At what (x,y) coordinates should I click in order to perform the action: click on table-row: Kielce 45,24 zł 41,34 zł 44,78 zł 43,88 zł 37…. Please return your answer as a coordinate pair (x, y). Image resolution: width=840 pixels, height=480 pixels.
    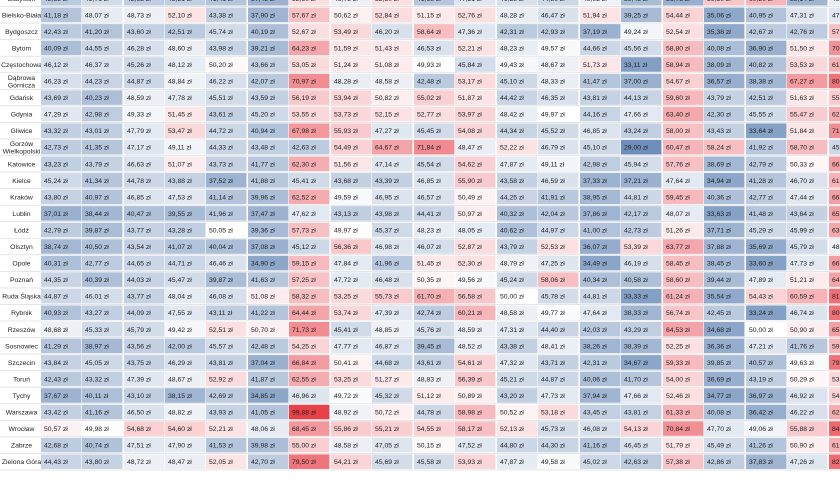
    Looking at the image, I should click on (420, 181).